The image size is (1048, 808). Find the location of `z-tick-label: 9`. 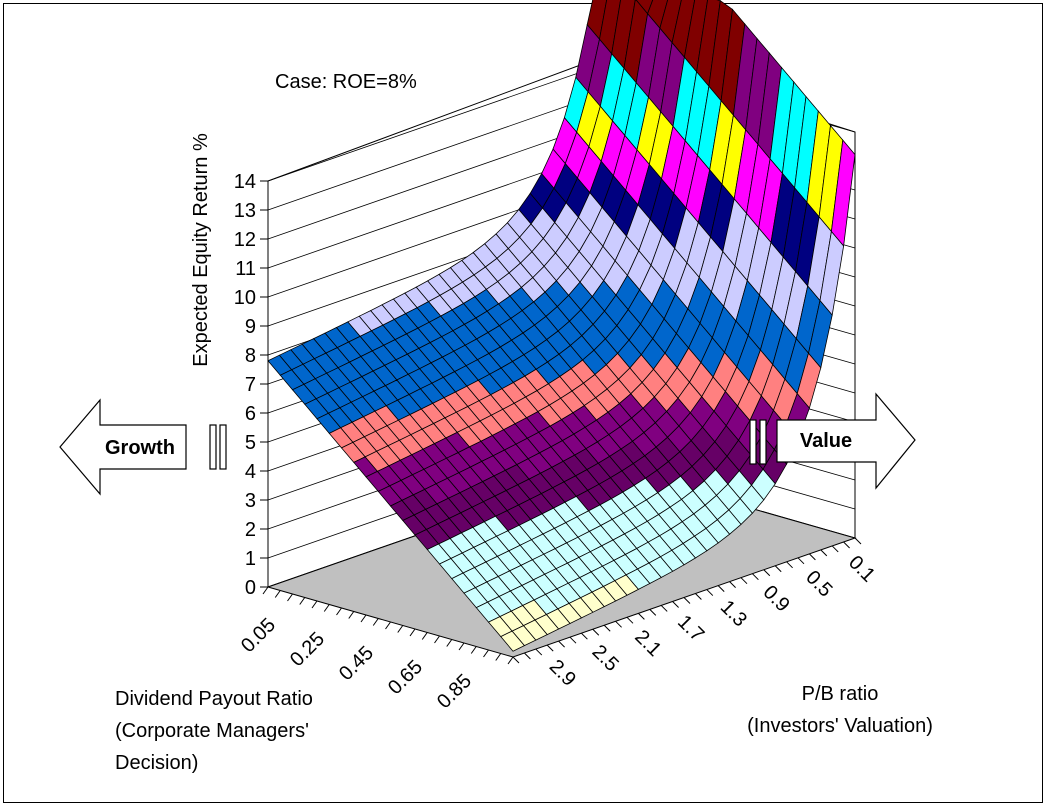

z-tick-label: 9 is located at coordinates (250, 327).